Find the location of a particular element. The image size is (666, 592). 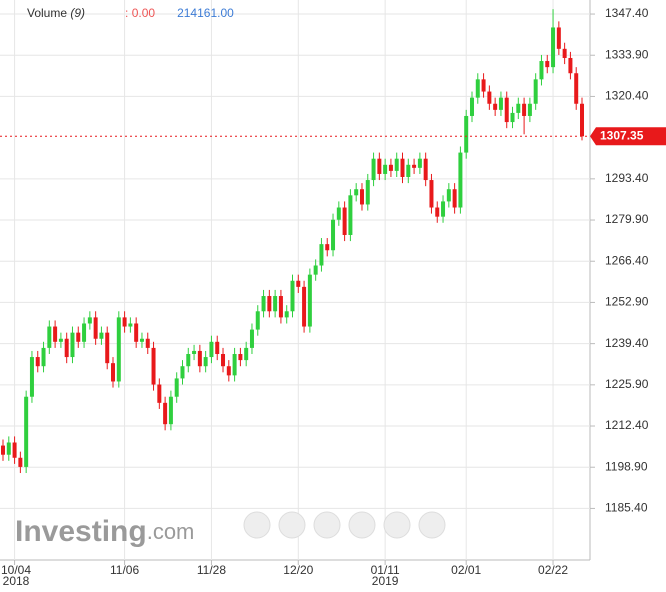

y-tick-label: 1333.90 is located at coordinates (627, 54).